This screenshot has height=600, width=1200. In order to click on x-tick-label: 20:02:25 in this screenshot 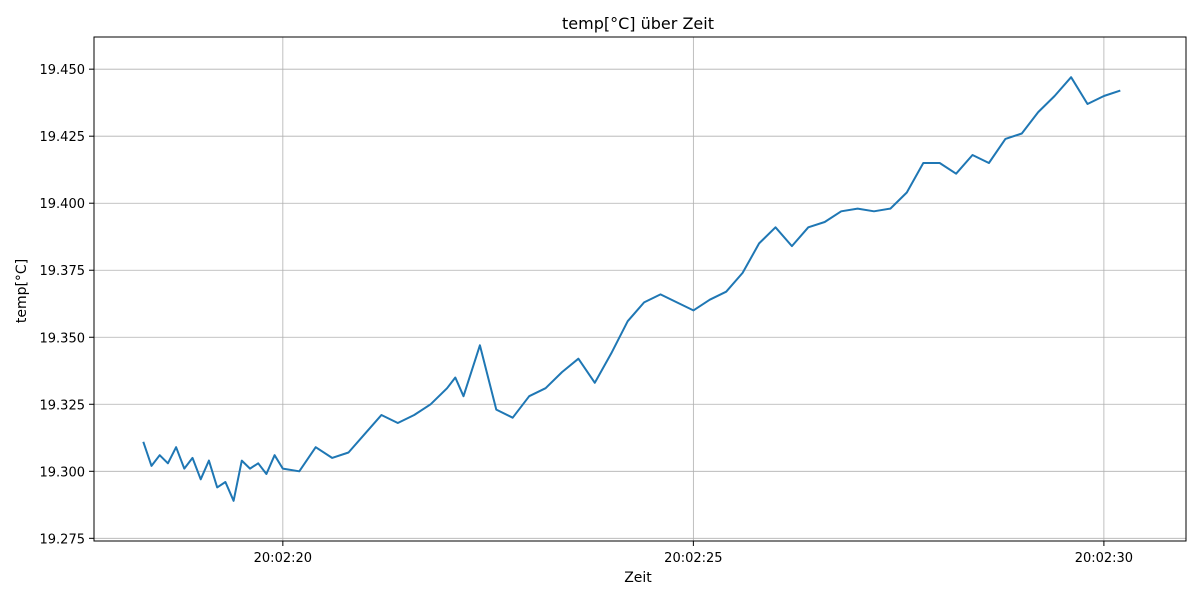, I will do `click(693, 558)`.